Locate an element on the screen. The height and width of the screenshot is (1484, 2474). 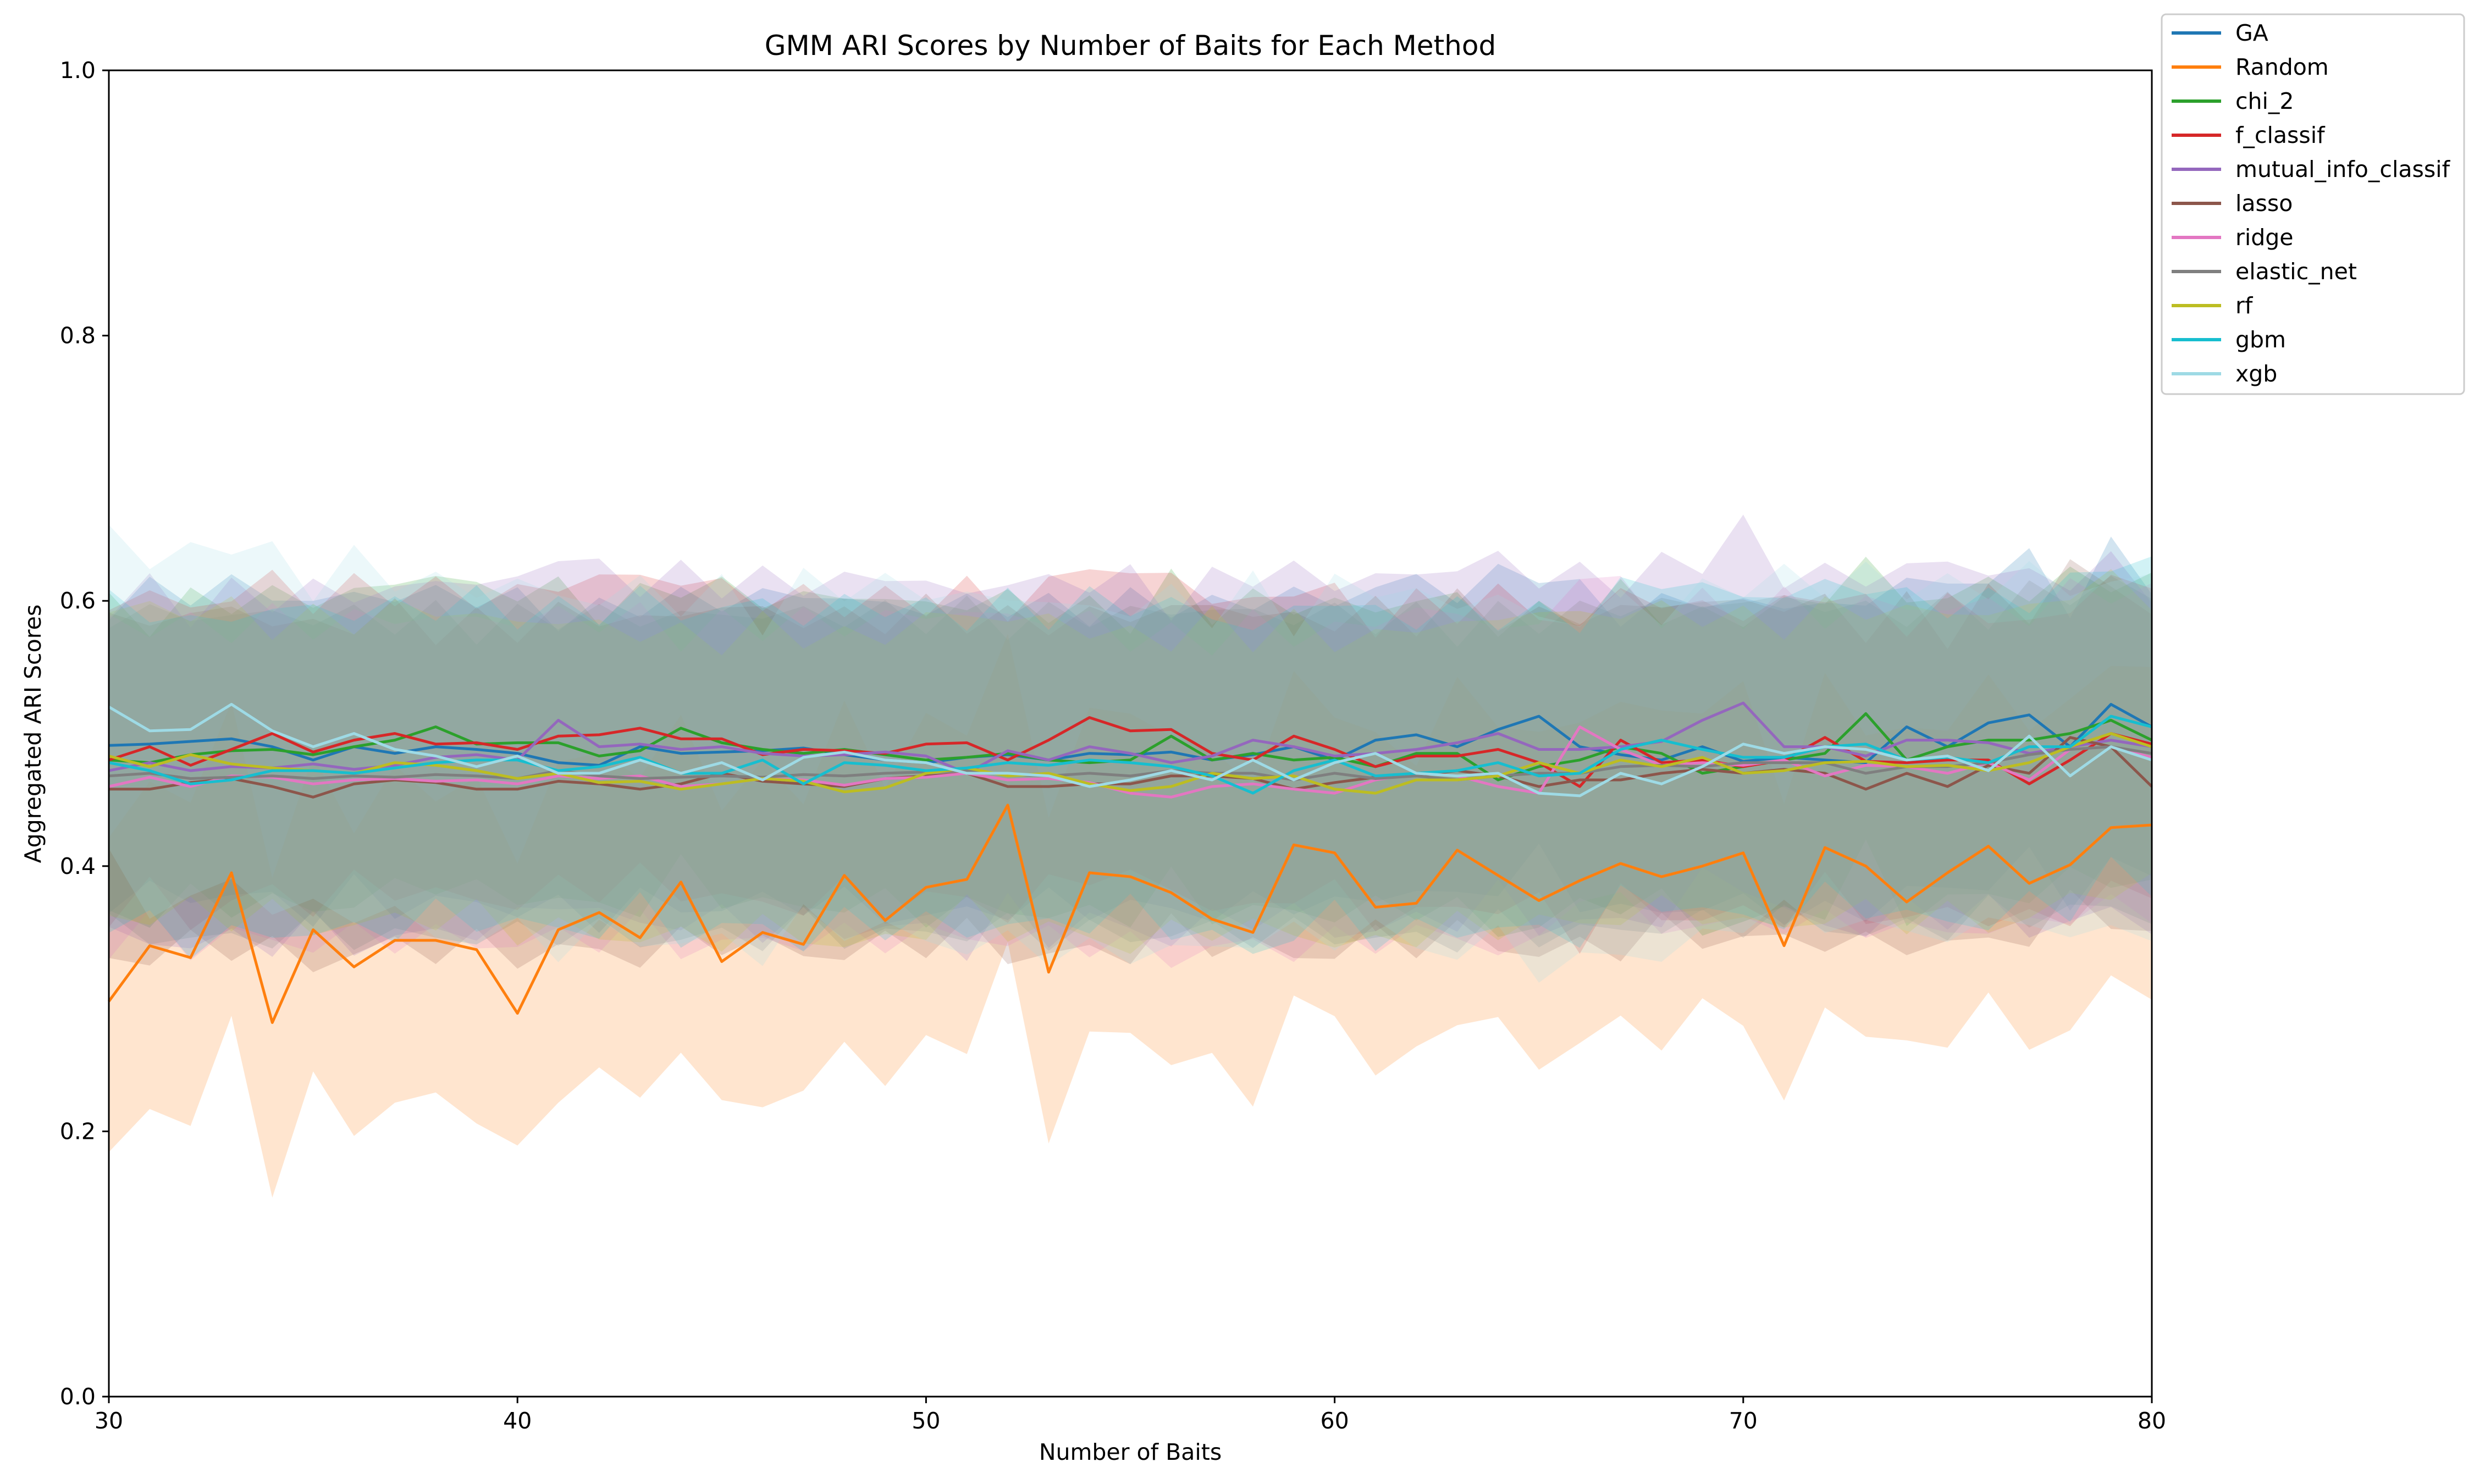
x-axis-title: Number of Baits is located at coordinates (1131, 1452).